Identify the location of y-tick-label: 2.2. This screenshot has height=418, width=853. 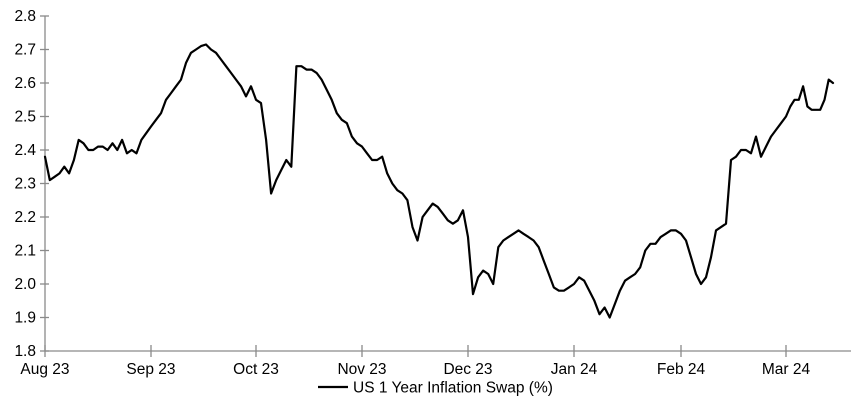
(25, 217).